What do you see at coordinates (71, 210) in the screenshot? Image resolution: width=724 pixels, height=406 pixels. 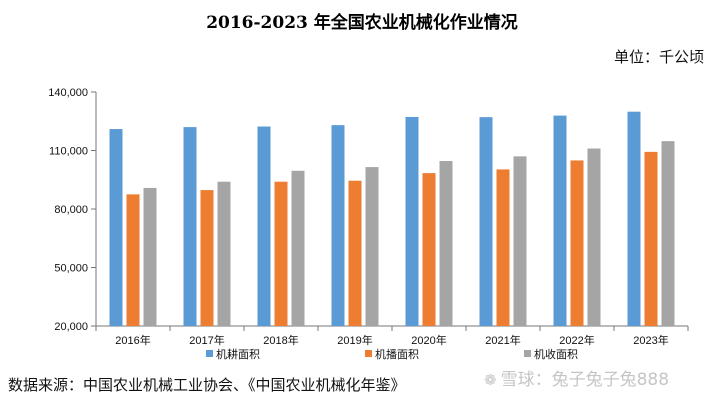 I see `y-tick-label: 80,000` at bounding box center [71, 210].